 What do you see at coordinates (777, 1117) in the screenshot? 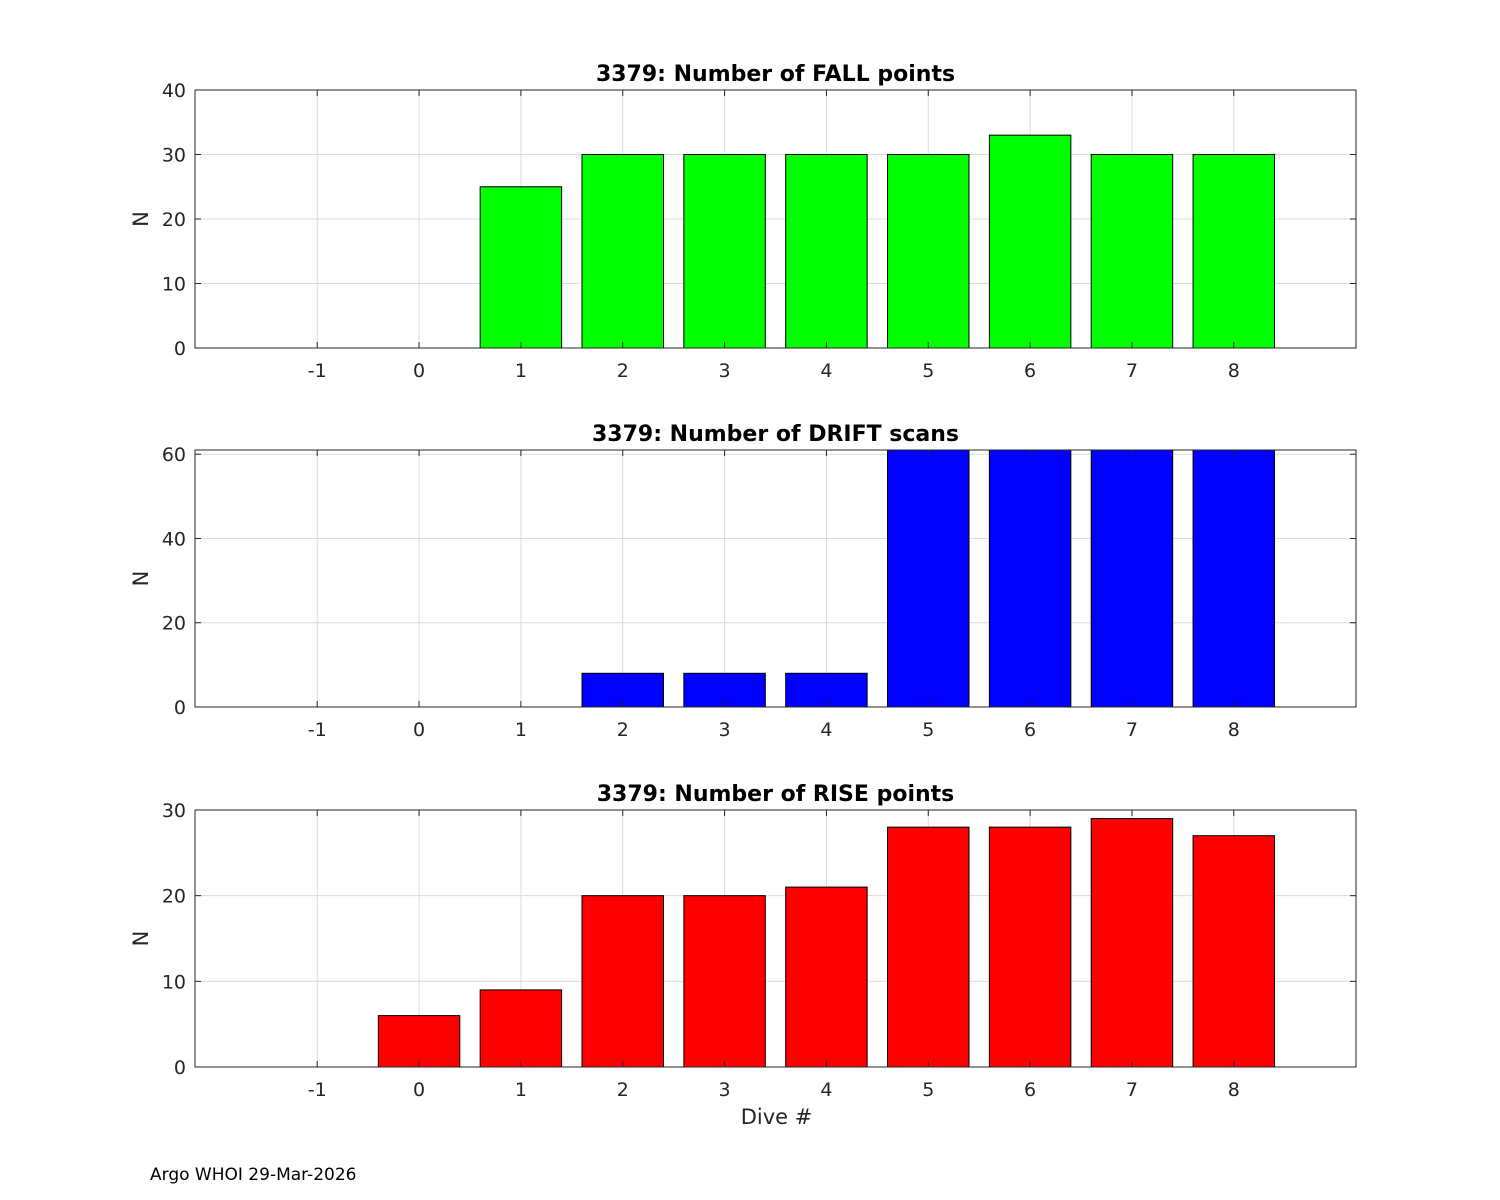
I see `x-axis-label: Dive #` at bounding box center [777, 1117].